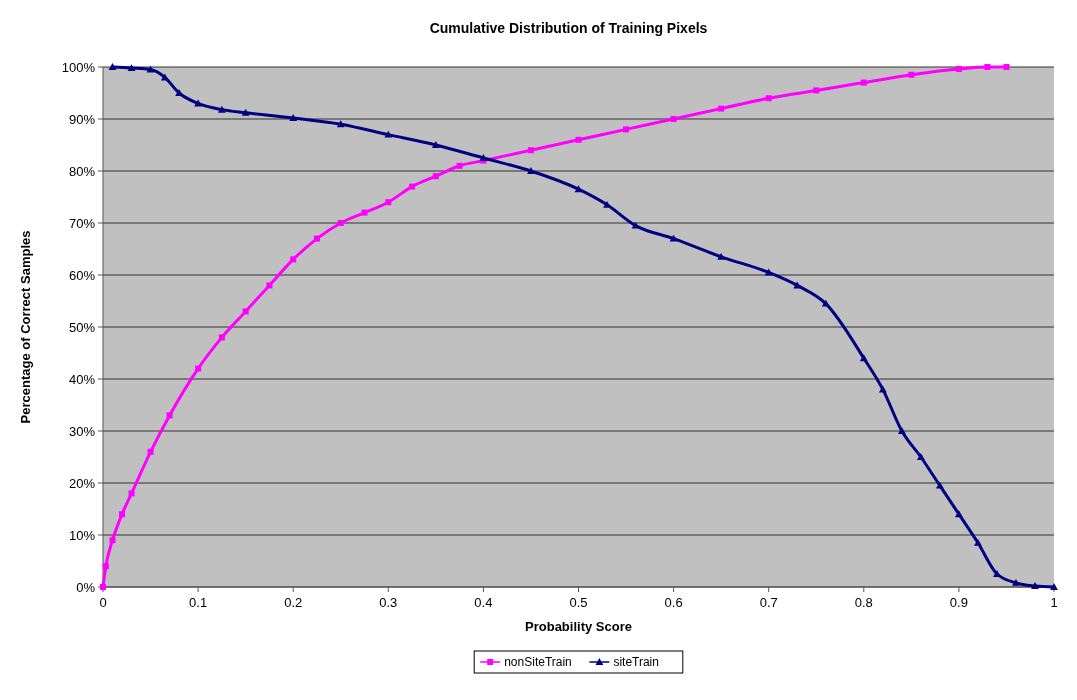 The image size is (1077, 700). What do you see at coordinates (483, 602) in the screenshot?
I see `x-tick-label: 0.4` at bounding box center [483, 602].